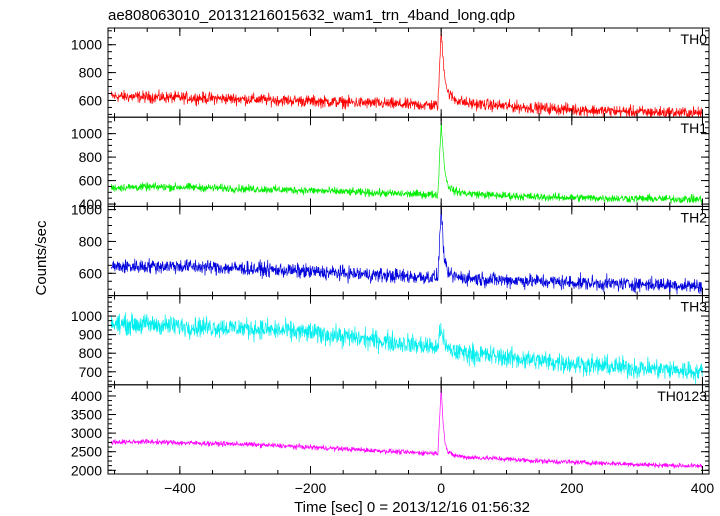 The width and height of the screenshot is (720, 516). Describe the element at coordinates (694, 128) in the screenshot. I see `panel-label: TH1` at that location.